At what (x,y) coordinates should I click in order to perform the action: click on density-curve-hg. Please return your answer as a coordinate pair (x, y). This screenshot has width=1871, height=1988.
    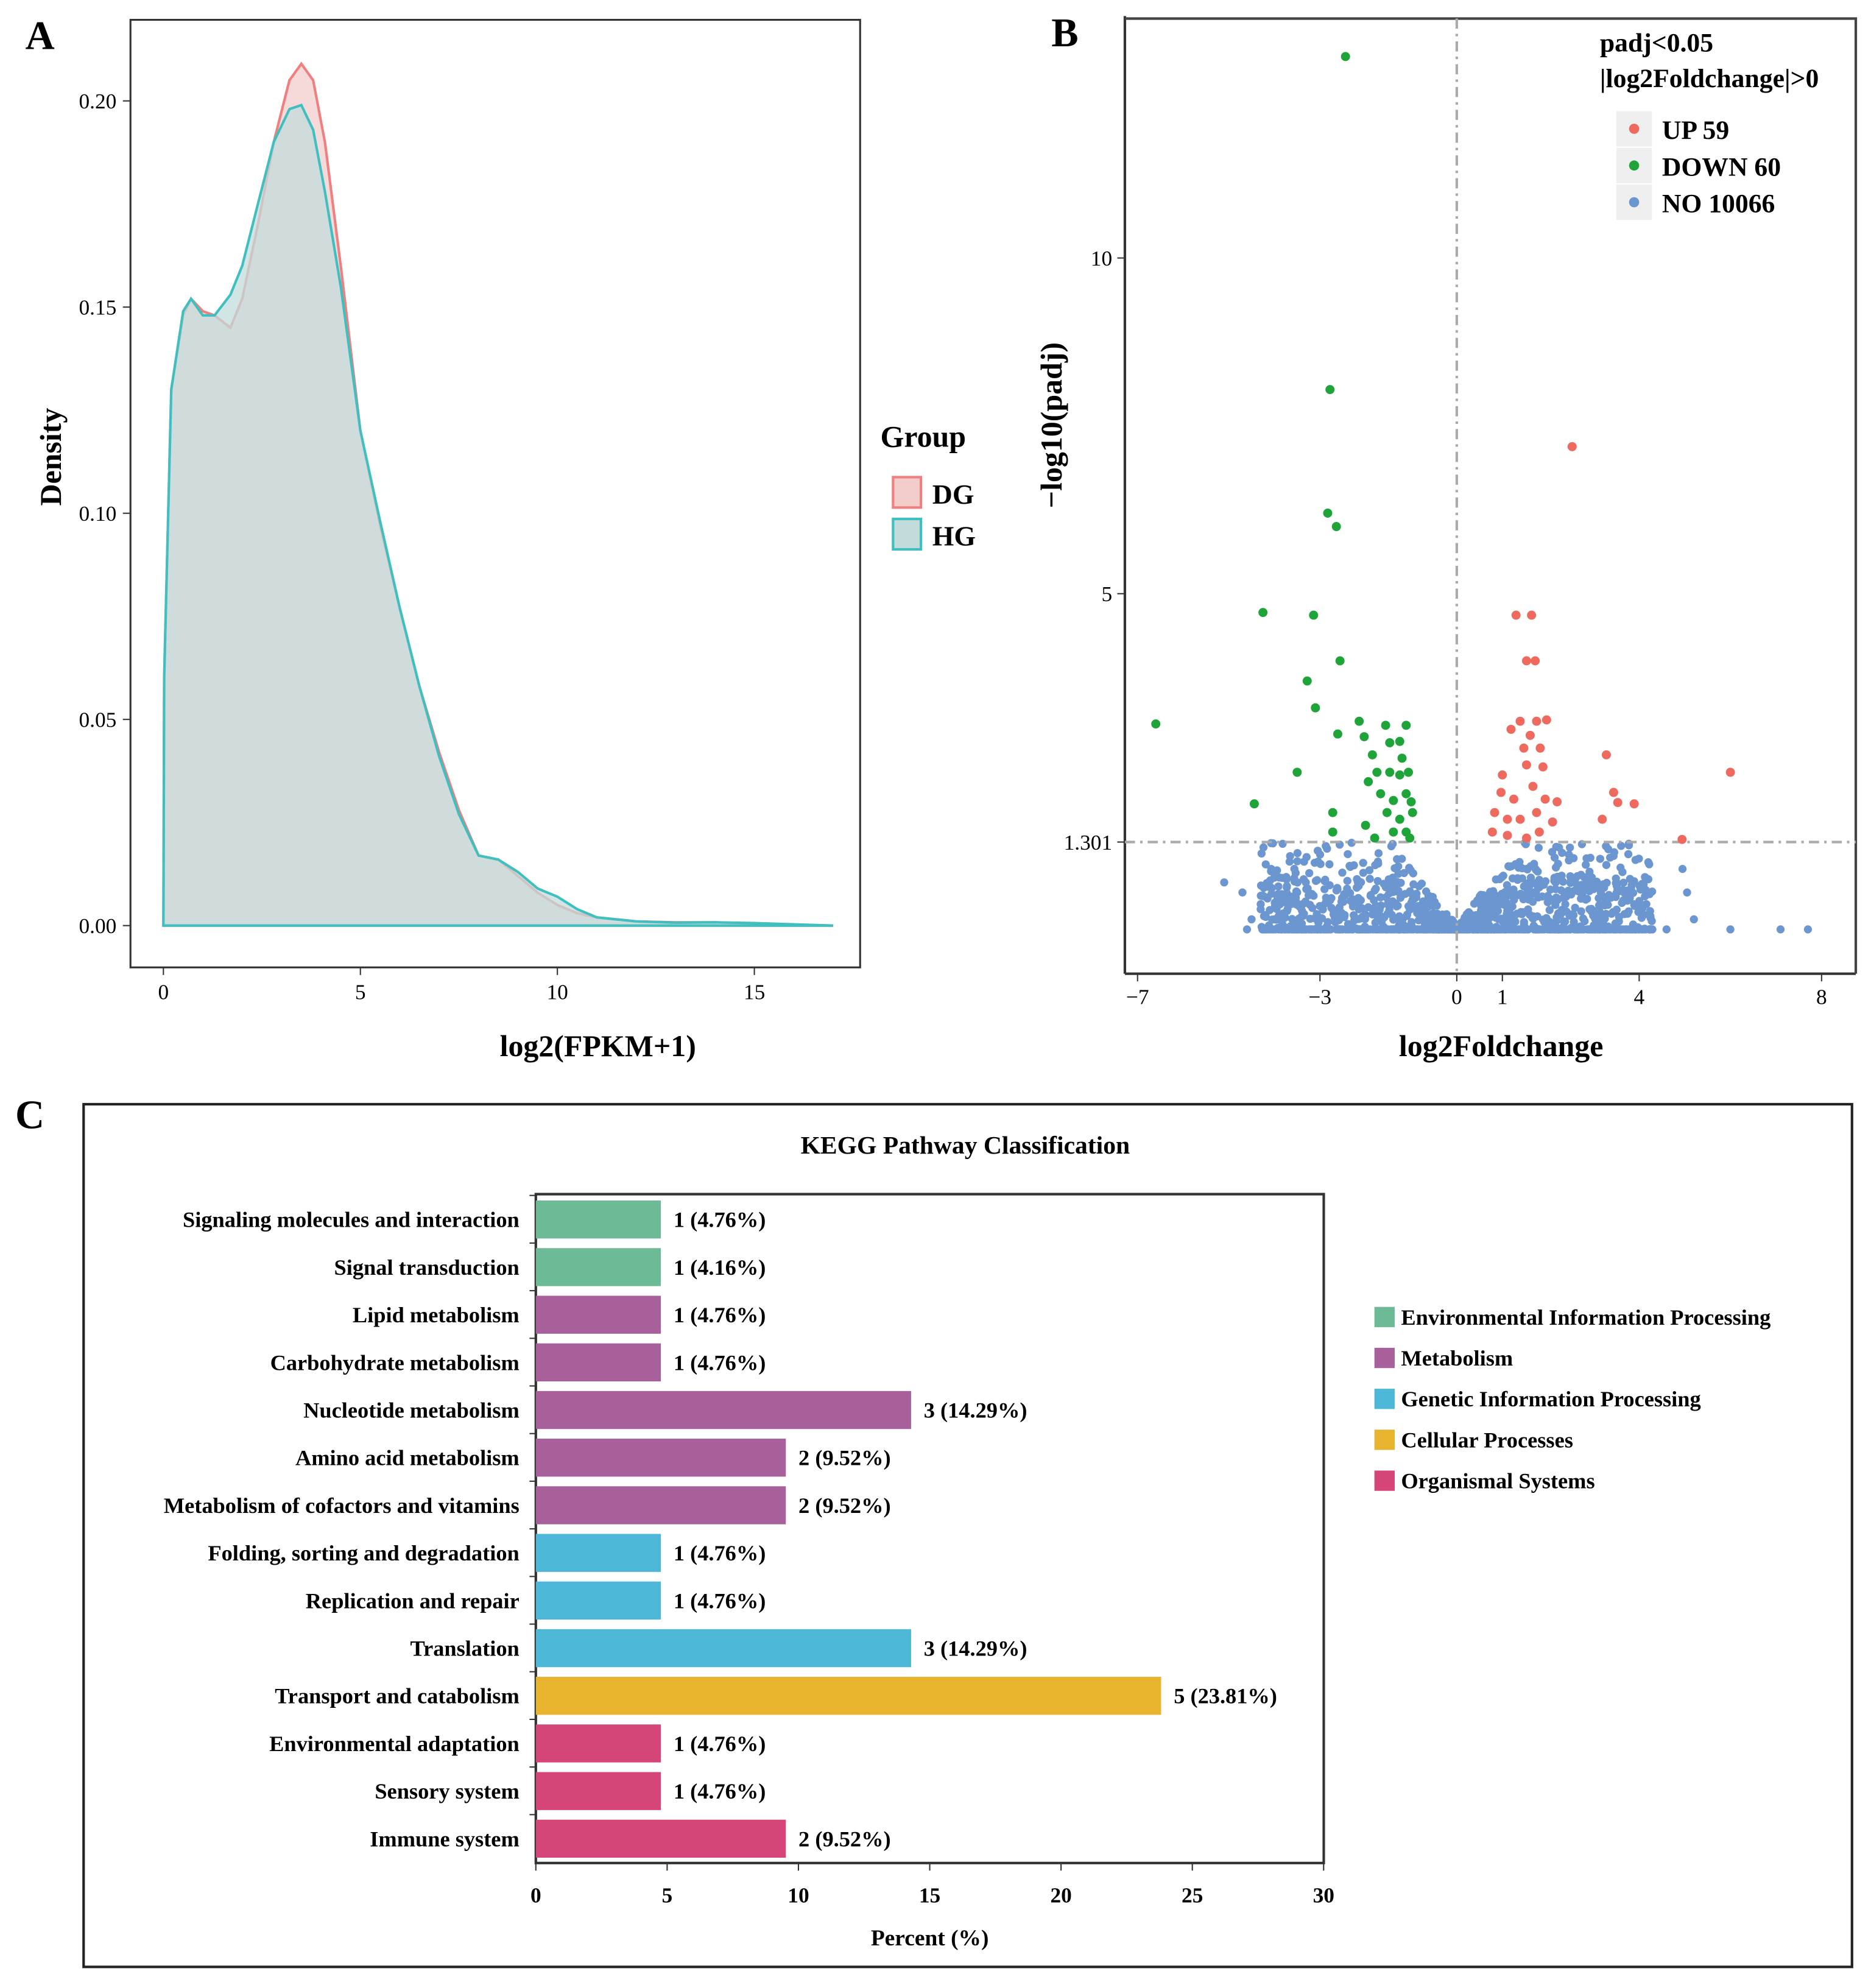
    Looking at the image, I should click on (498, 515).